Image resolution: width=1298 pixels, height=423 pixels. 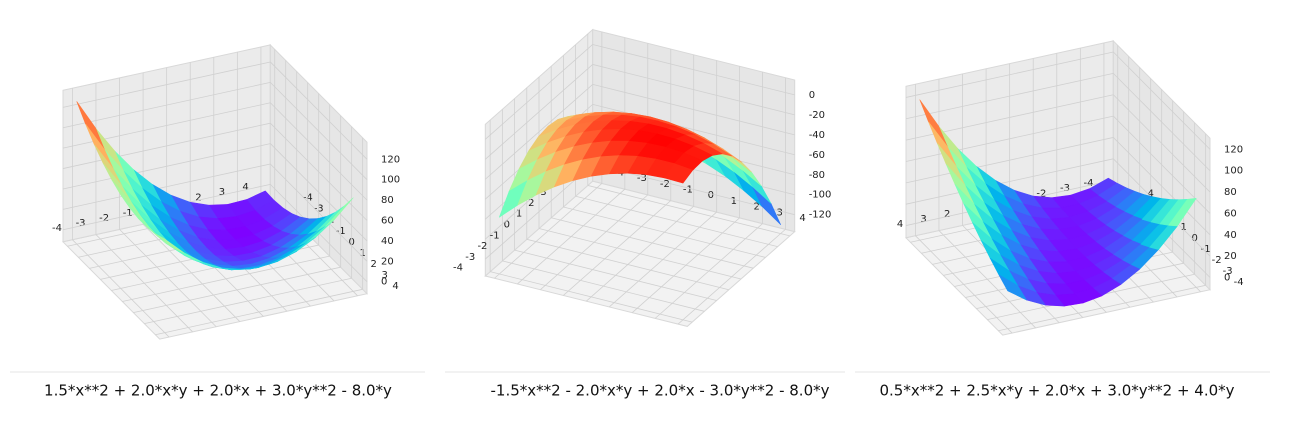 What do you see at coordinates (779, 212) in the screenshot?
I see `x-tick-label: 3` at bounding box center [779, 212].